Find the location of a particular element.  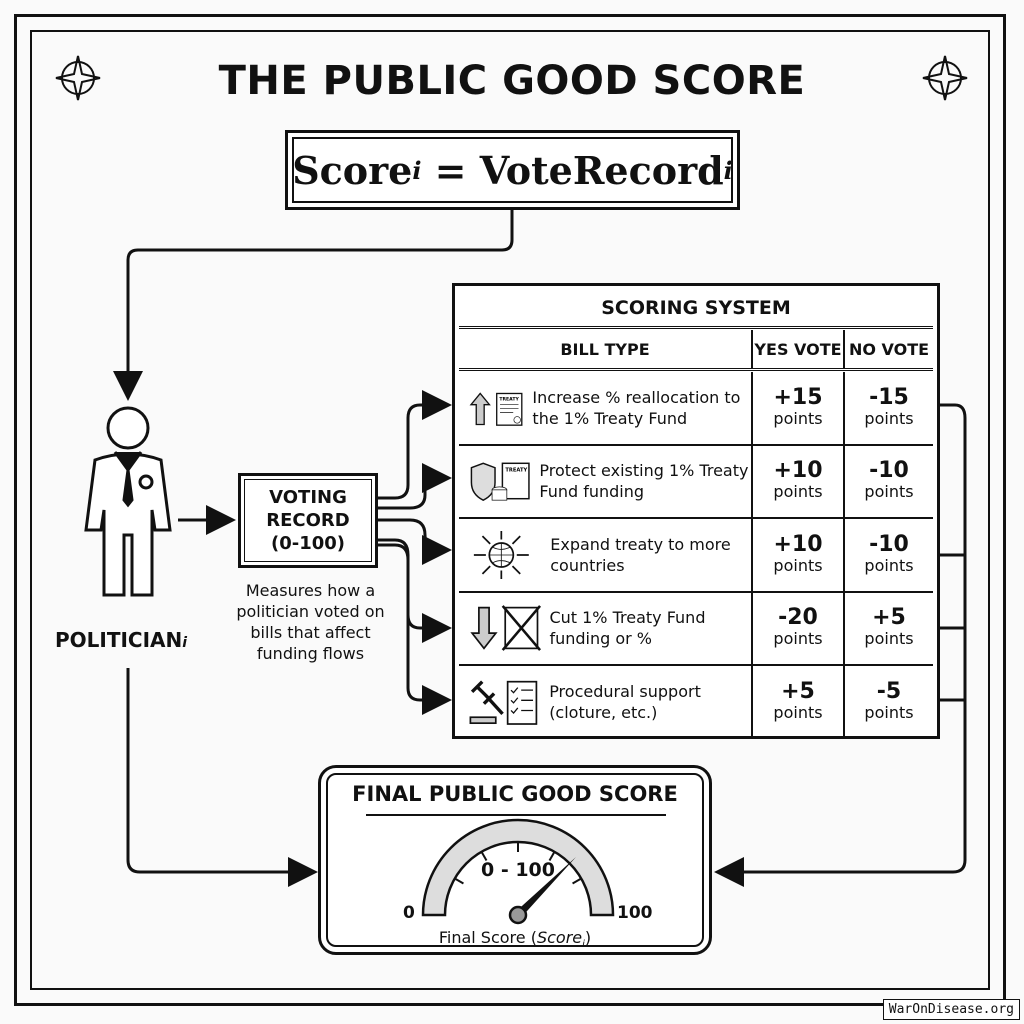

politician-label: POLITICIANi is located at coordinates (130, 640).